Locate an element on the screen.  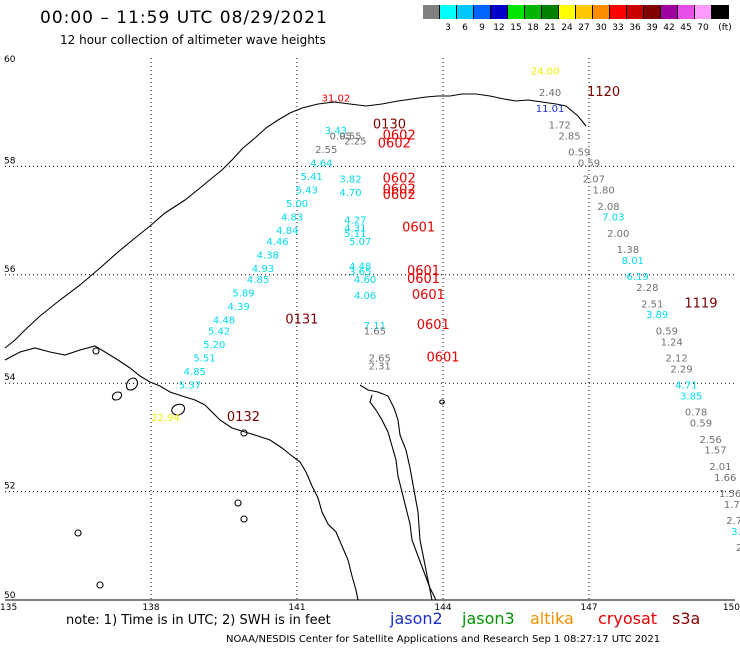
wave-height-label: 2.29 is located at coordinates (681, 369).